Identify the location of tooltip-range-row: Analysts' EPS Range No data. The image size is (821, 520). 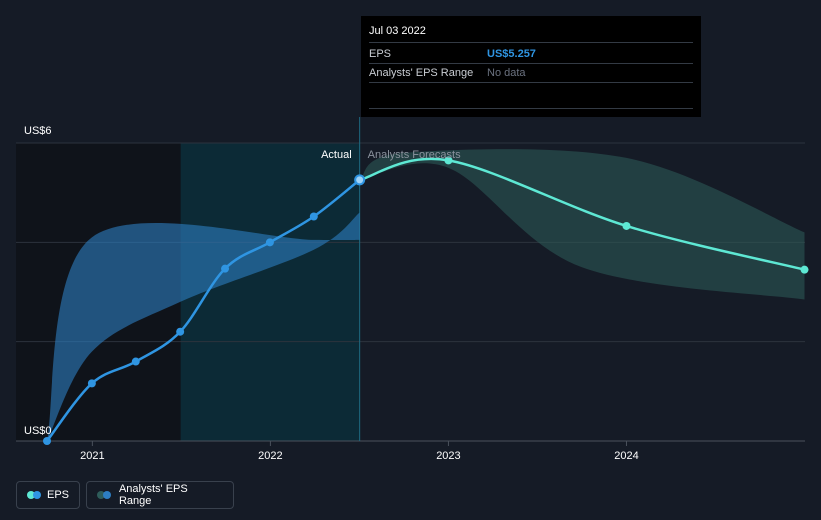
(531, 73).